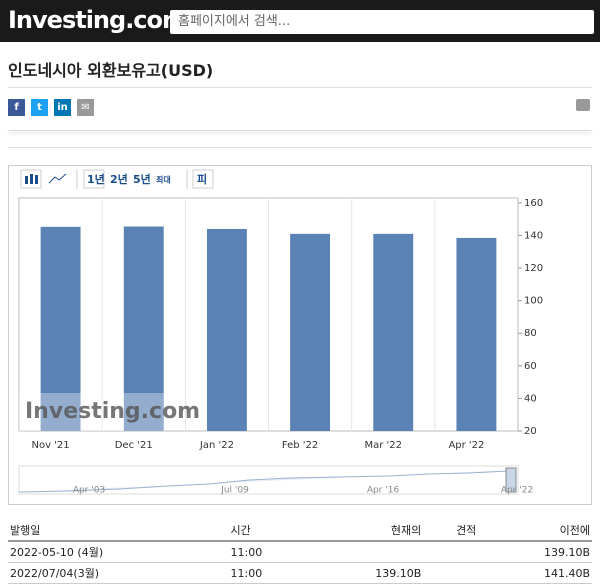 This screenshot has height=584, width=600. I want to click on range-button: 5년, so click(142, 179).